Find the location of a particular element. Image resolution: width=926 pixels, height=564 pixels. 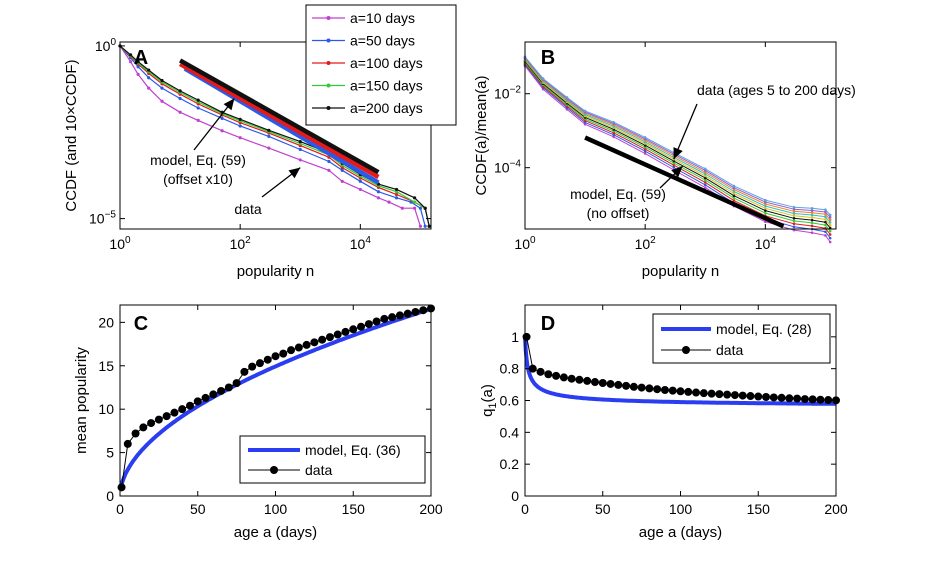

annotation-arrow is located at coordinates (671, 177).